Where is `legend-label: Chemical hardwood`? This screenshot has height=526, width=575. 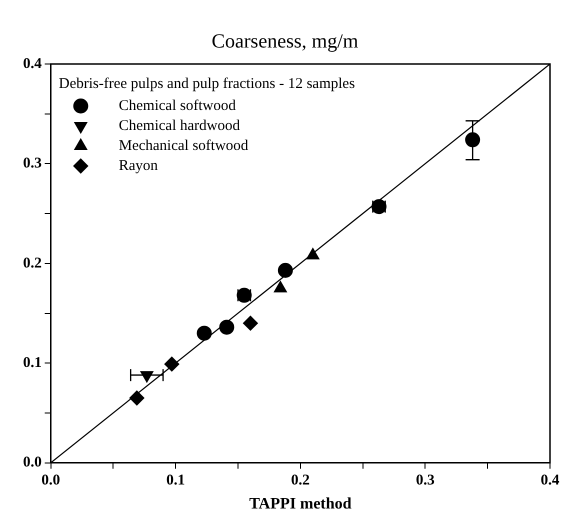
legend-label: Chemical hardwood is located at coordinates (179, 126).